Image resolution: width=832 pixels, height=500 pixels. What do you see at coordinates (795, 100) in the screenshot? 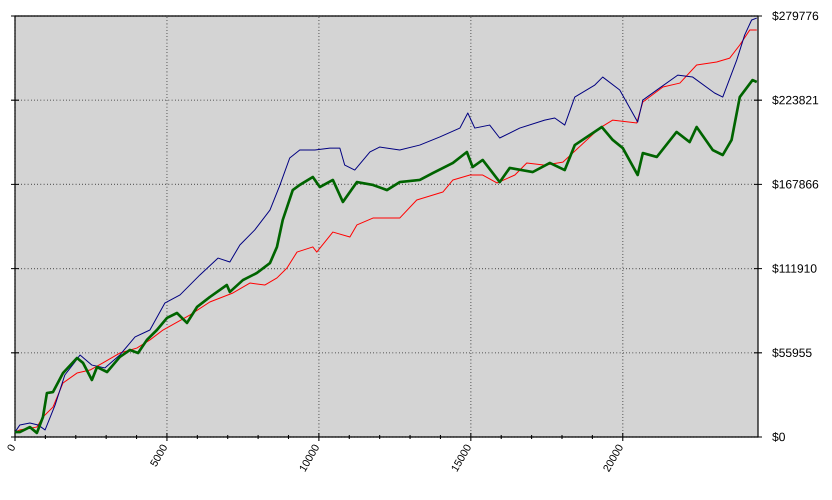
I see `y-tick-label: $223821` at bounding box center [795, 100].